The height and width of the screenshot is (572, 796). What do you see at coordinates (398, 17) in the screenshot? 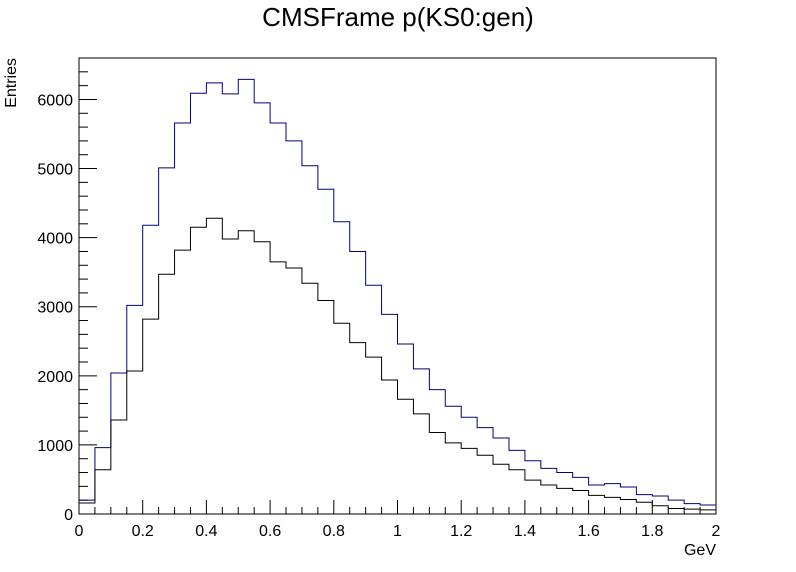
I see `chart-title: CMSFrame p(KS0:gen)` at bounding box center [398, 17].